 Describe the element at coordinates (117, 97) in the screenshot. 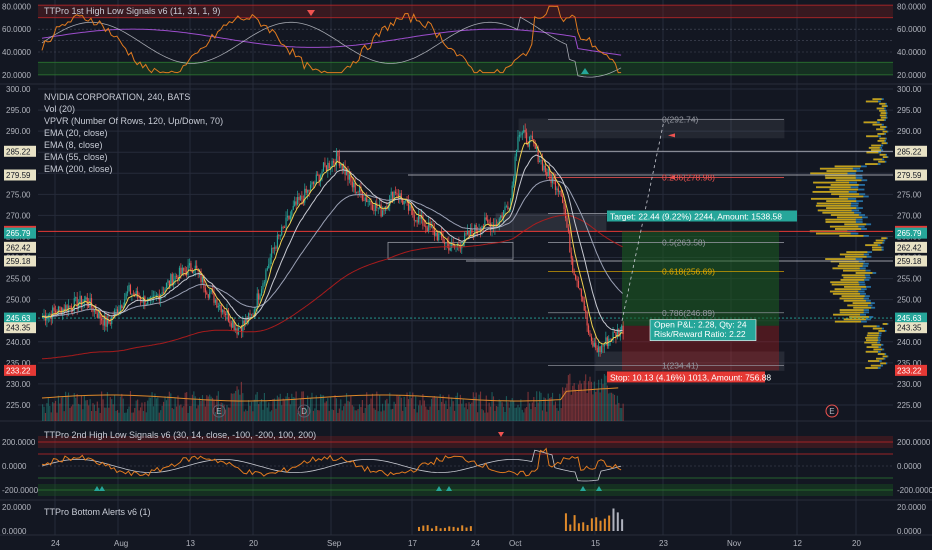

I see `symbol-title: NVIDIA CORPORATION, 240, BATS` at that location.